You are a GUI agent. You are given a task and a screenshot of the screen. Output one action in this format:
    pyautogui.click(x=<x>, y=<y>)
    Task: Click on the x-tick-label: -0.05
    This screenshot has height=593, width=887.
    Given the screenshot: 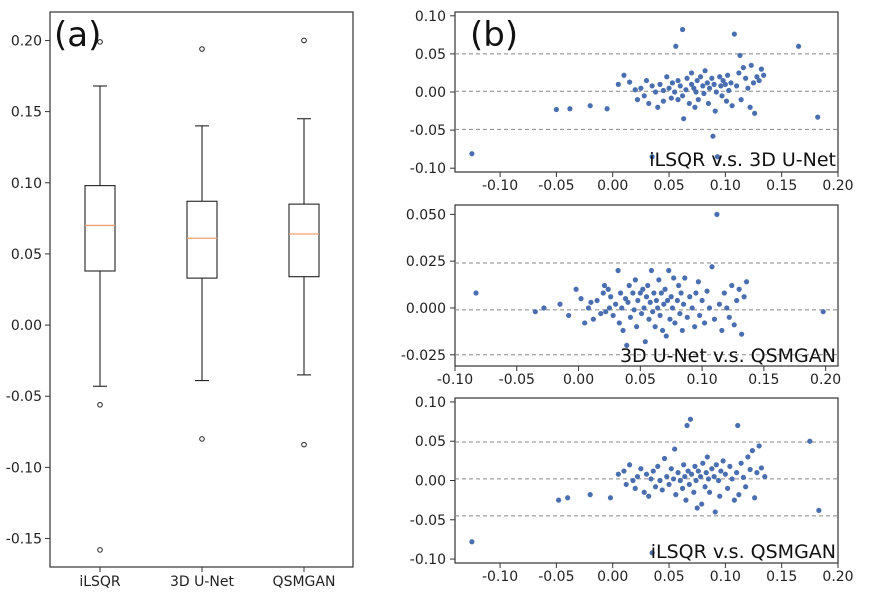 What is the action you would take?
    pyautogui.click(x=556, y=186)
    